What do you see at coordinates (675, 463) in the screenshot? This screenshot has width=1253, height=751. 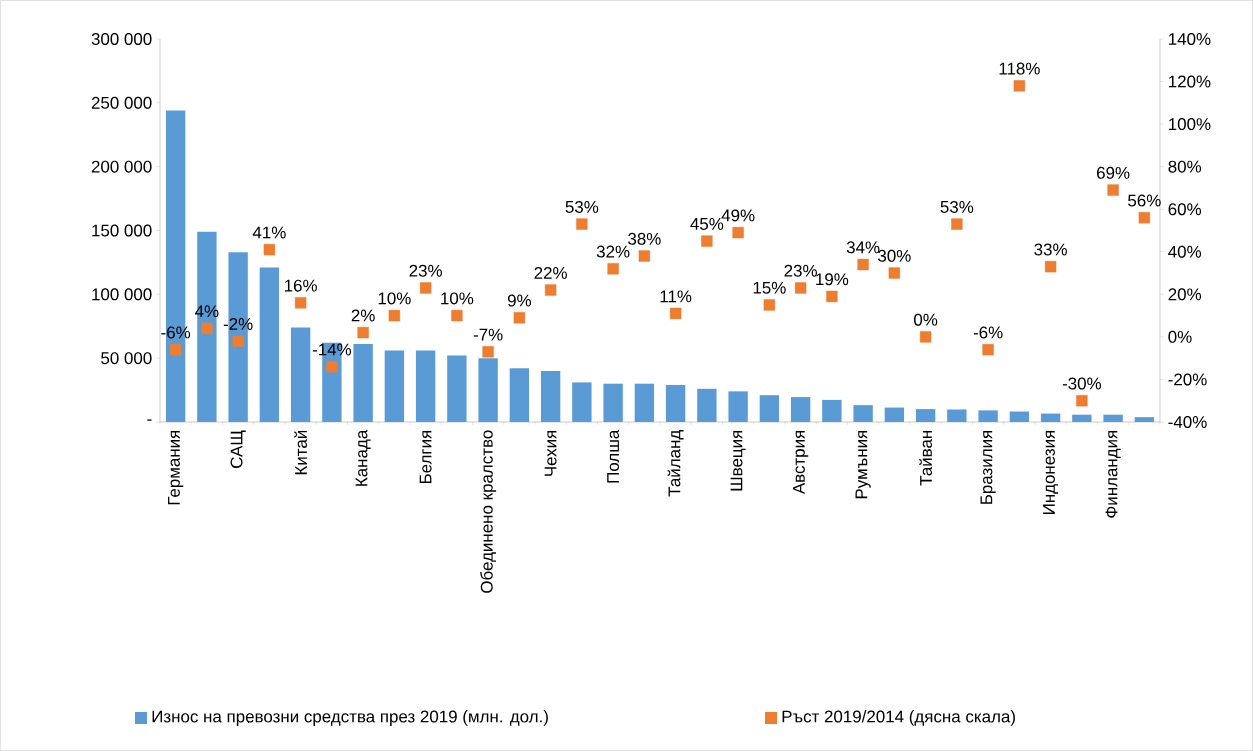 I see `x-tick-label: Тайланд` at bounding box center [675, 463].